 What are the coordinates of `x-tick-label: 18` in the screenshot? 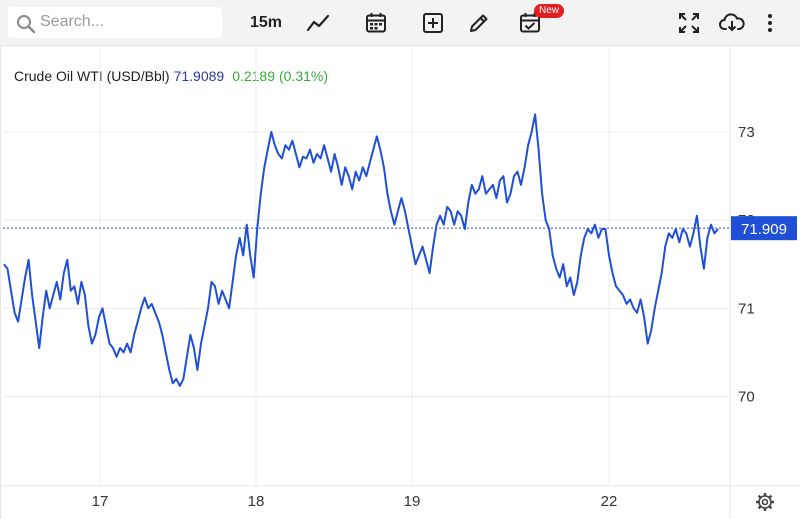 It's located at (256, 501).